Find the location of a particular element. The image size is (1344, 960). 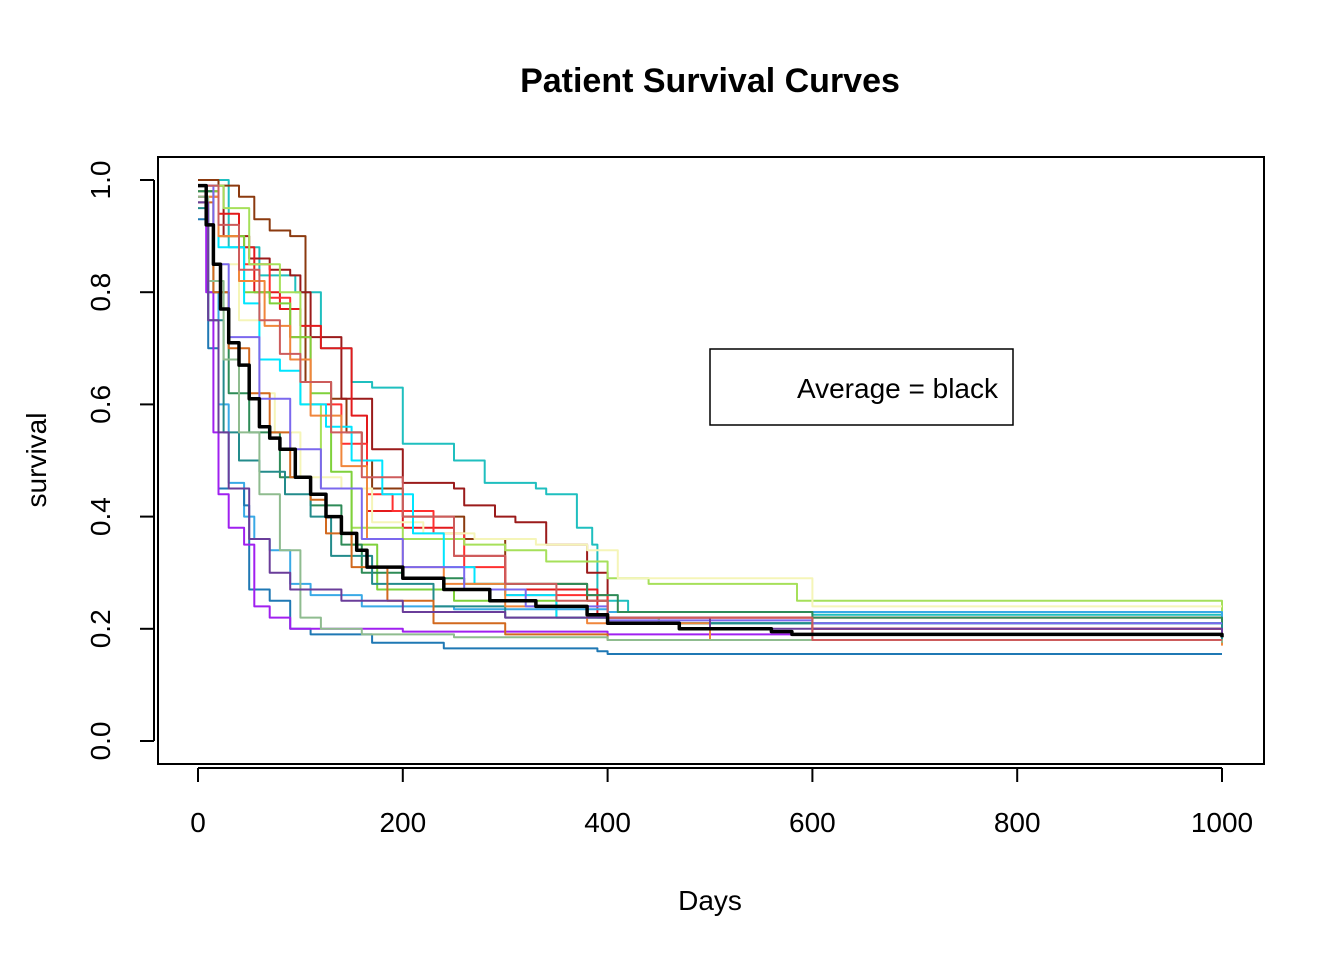

x-tick-label: 800 is located at coordinates (1017, 822).